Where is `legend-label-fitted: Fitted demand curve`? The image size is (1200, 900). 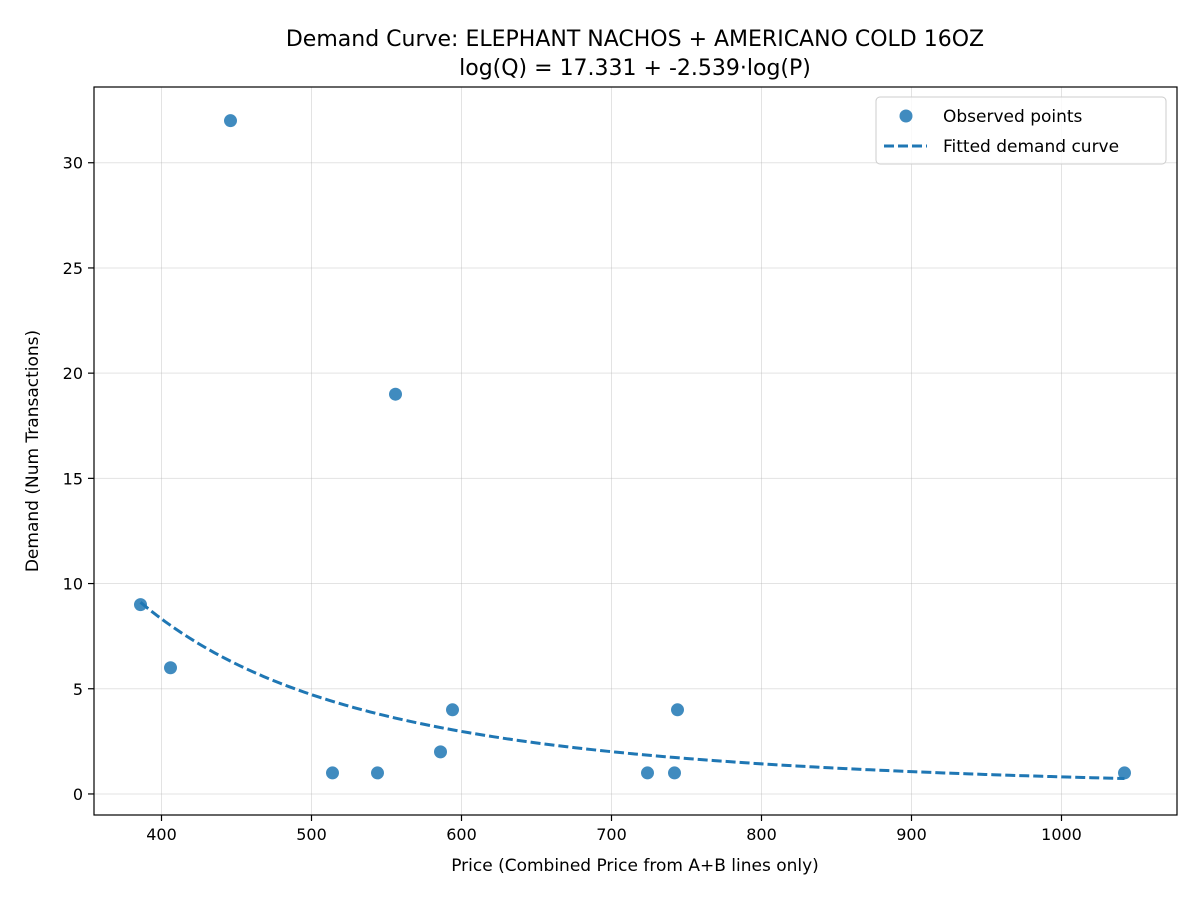 legend-label-fitted: Fitted demand curve is located at coordinates (1031, 147).